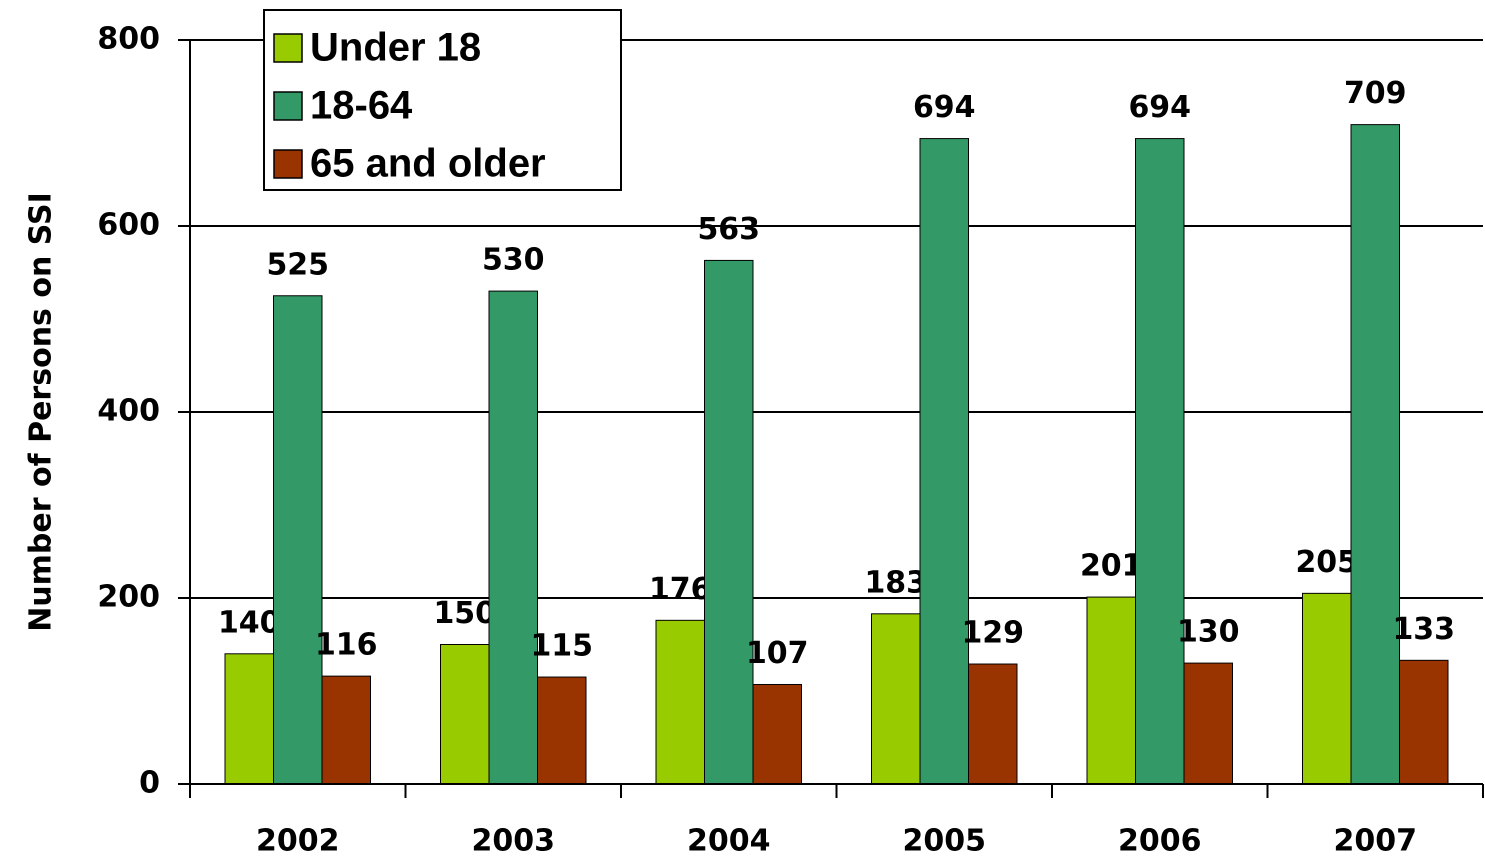 This screenshot has height=863, width=1485. I want to click on data-label: 116, so click(346, 645).